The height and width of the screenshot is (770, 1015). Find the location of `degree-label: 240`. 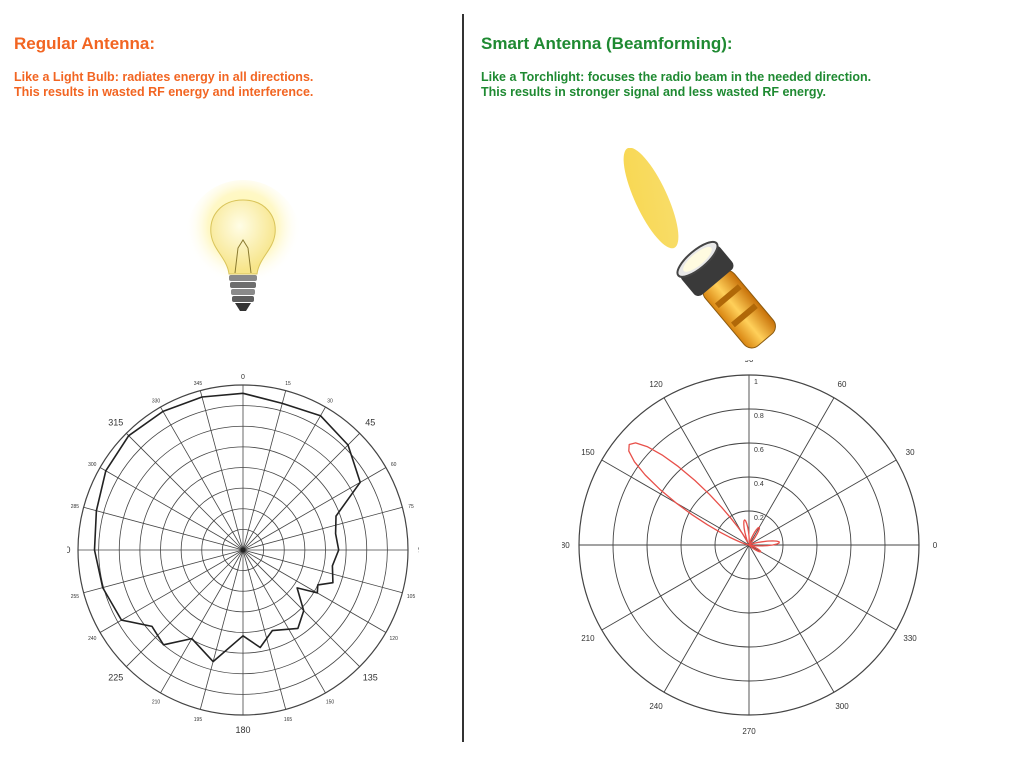

degree-label: 240 is located at coordinates (92, 639).